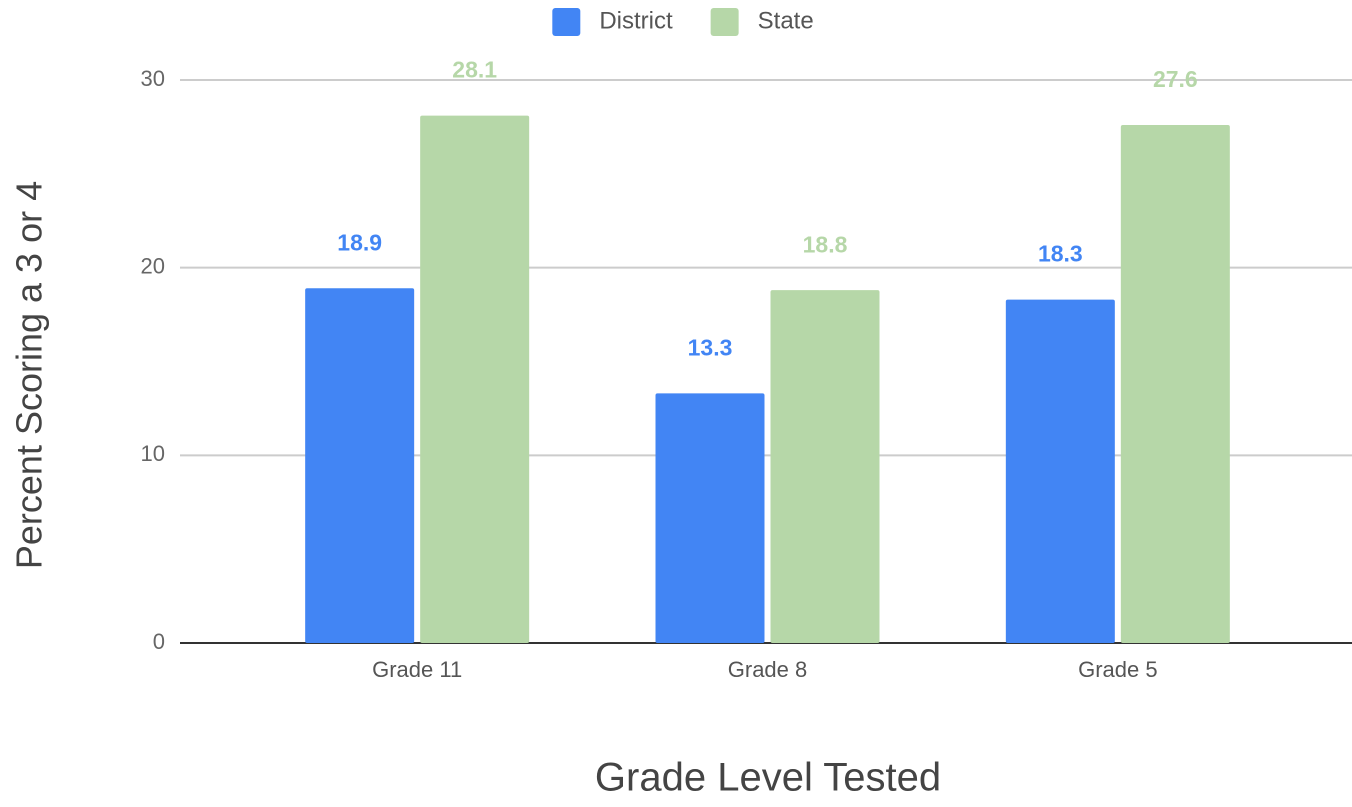  What do you see at coordinates (417, 669) in the screenshot?
I see `x-tick-label: Grade 11` at bounding box center [417, 669].